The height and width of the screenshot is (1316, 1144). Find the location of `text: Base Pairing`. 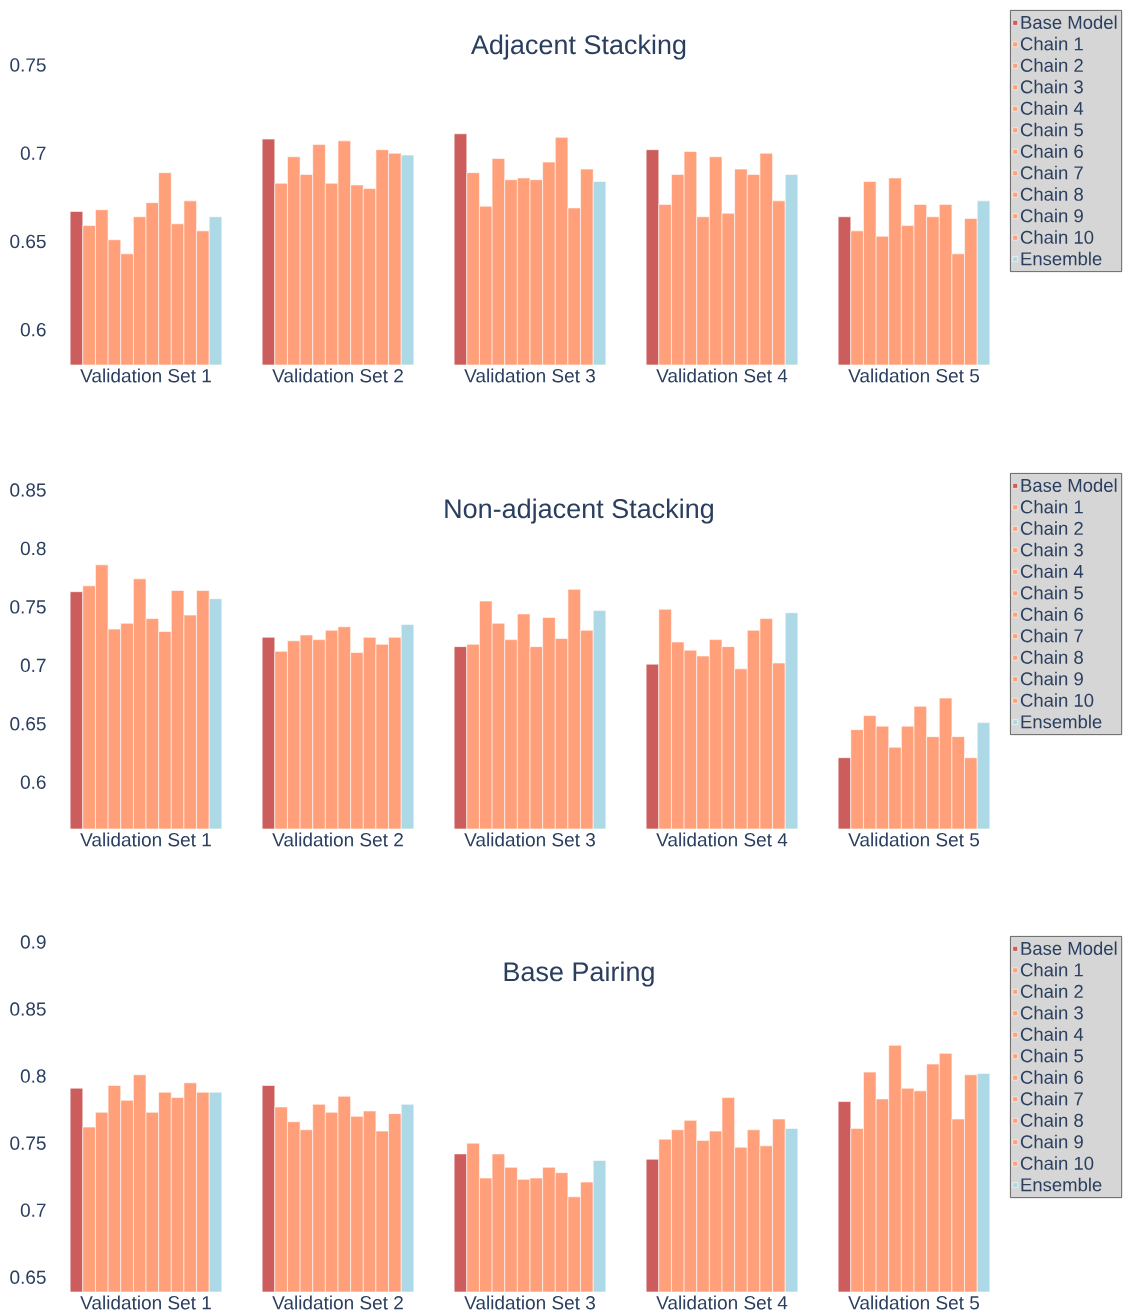

text: Base Pairing is located at coordinates (579, 974).